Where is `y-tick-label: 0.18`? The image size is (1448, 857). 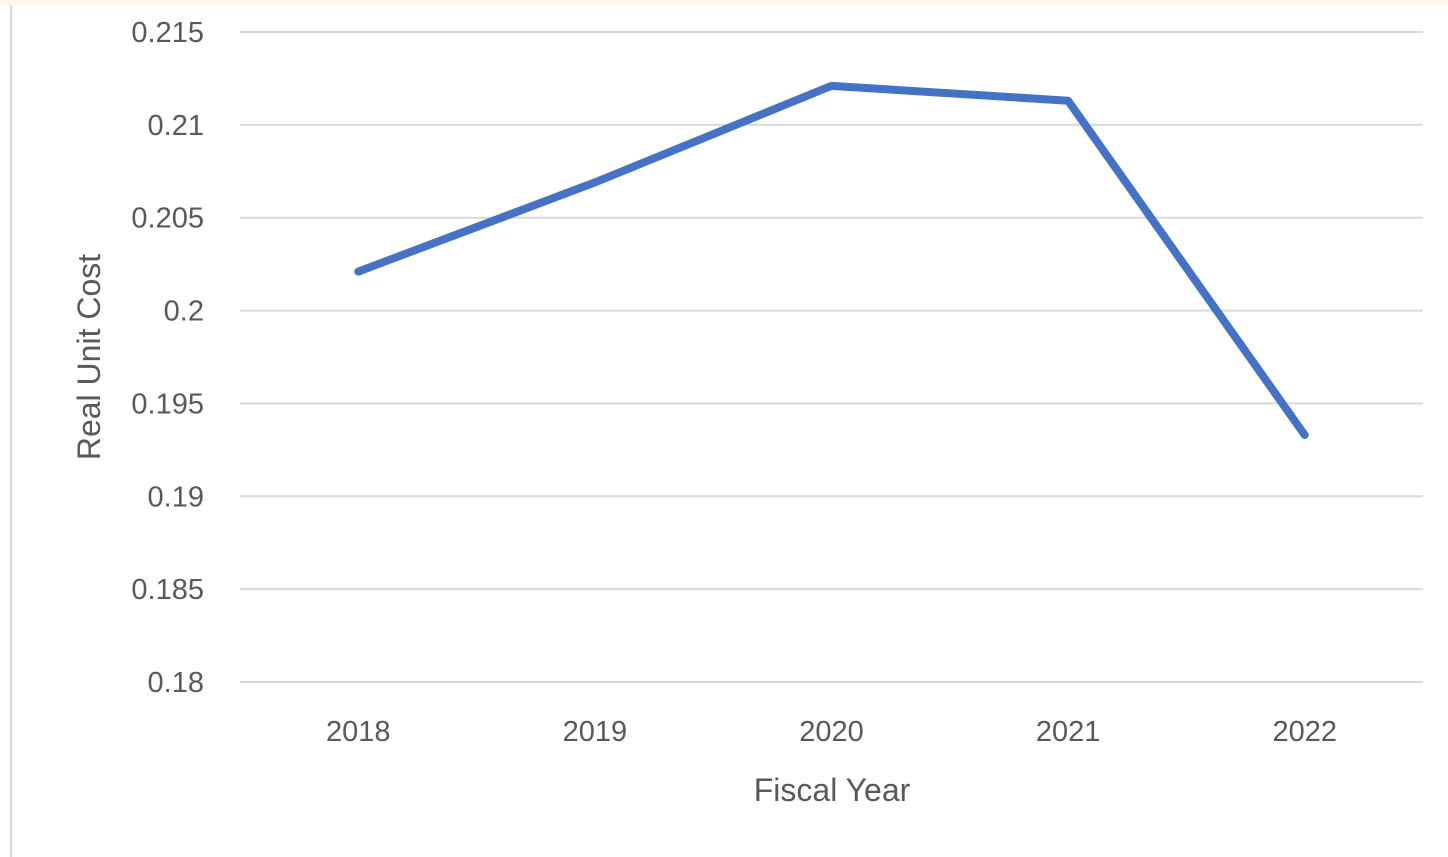 y-tick-label: 0.18 is located at coordinates (176, 683).